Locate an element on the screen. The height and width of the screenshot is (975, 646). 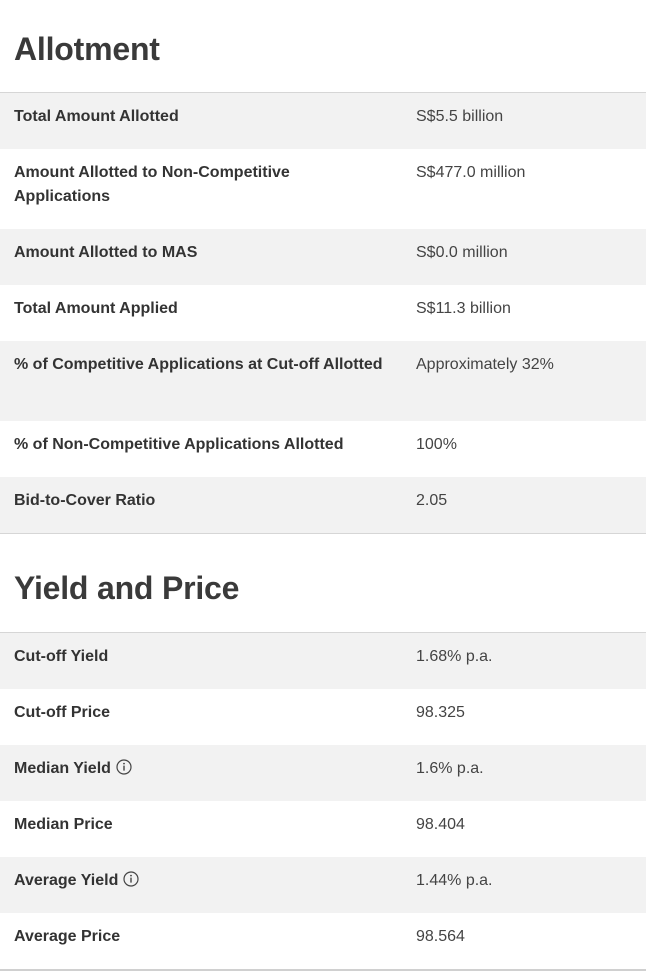
table-row: Median Price 98.404 is located at coordinates (323, 829).